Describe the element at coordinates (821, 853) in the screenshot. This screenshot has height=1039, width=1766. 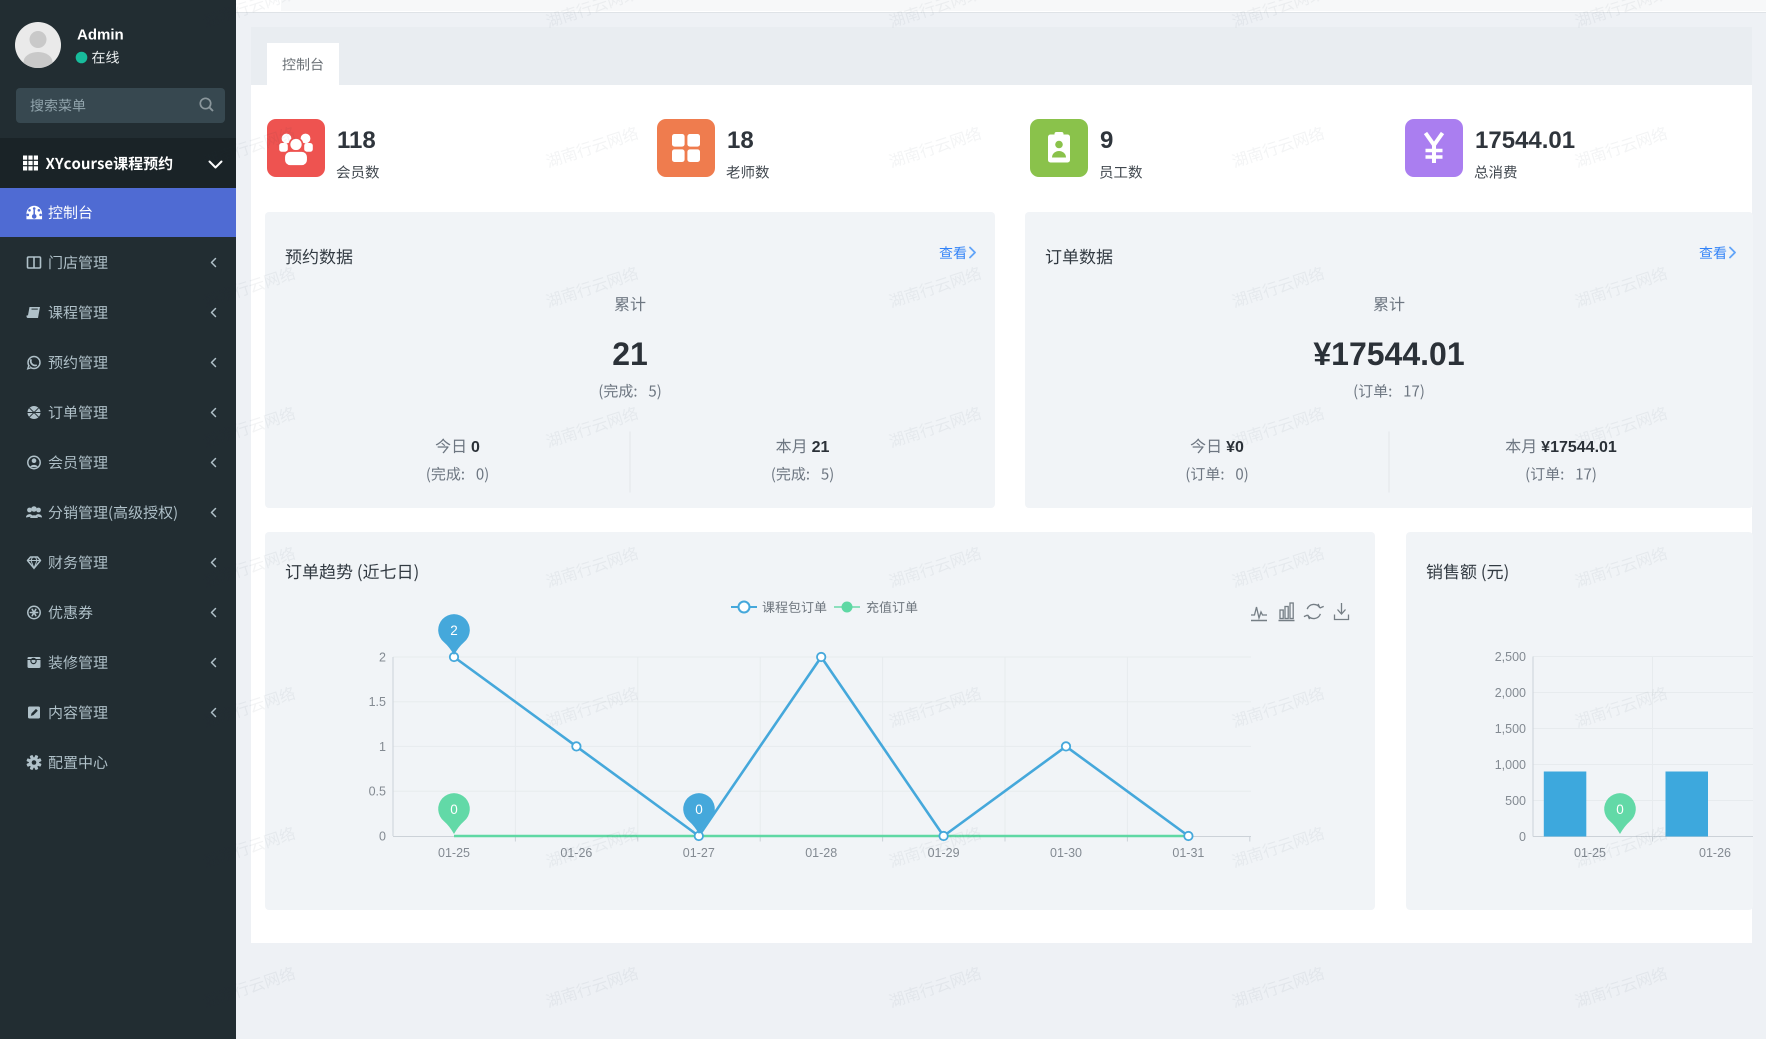
I see `svg-text: 01-28` at that location.